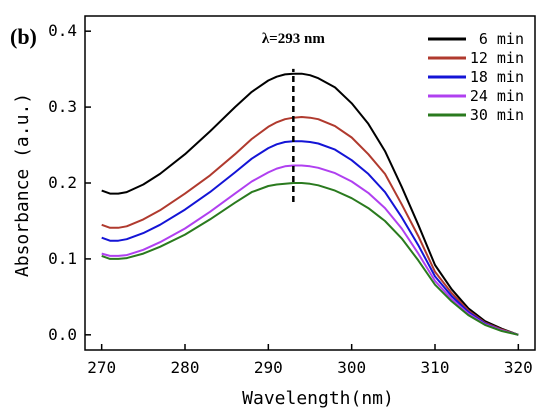  I want to click on legend-label: 30 min, so click(497, 115).